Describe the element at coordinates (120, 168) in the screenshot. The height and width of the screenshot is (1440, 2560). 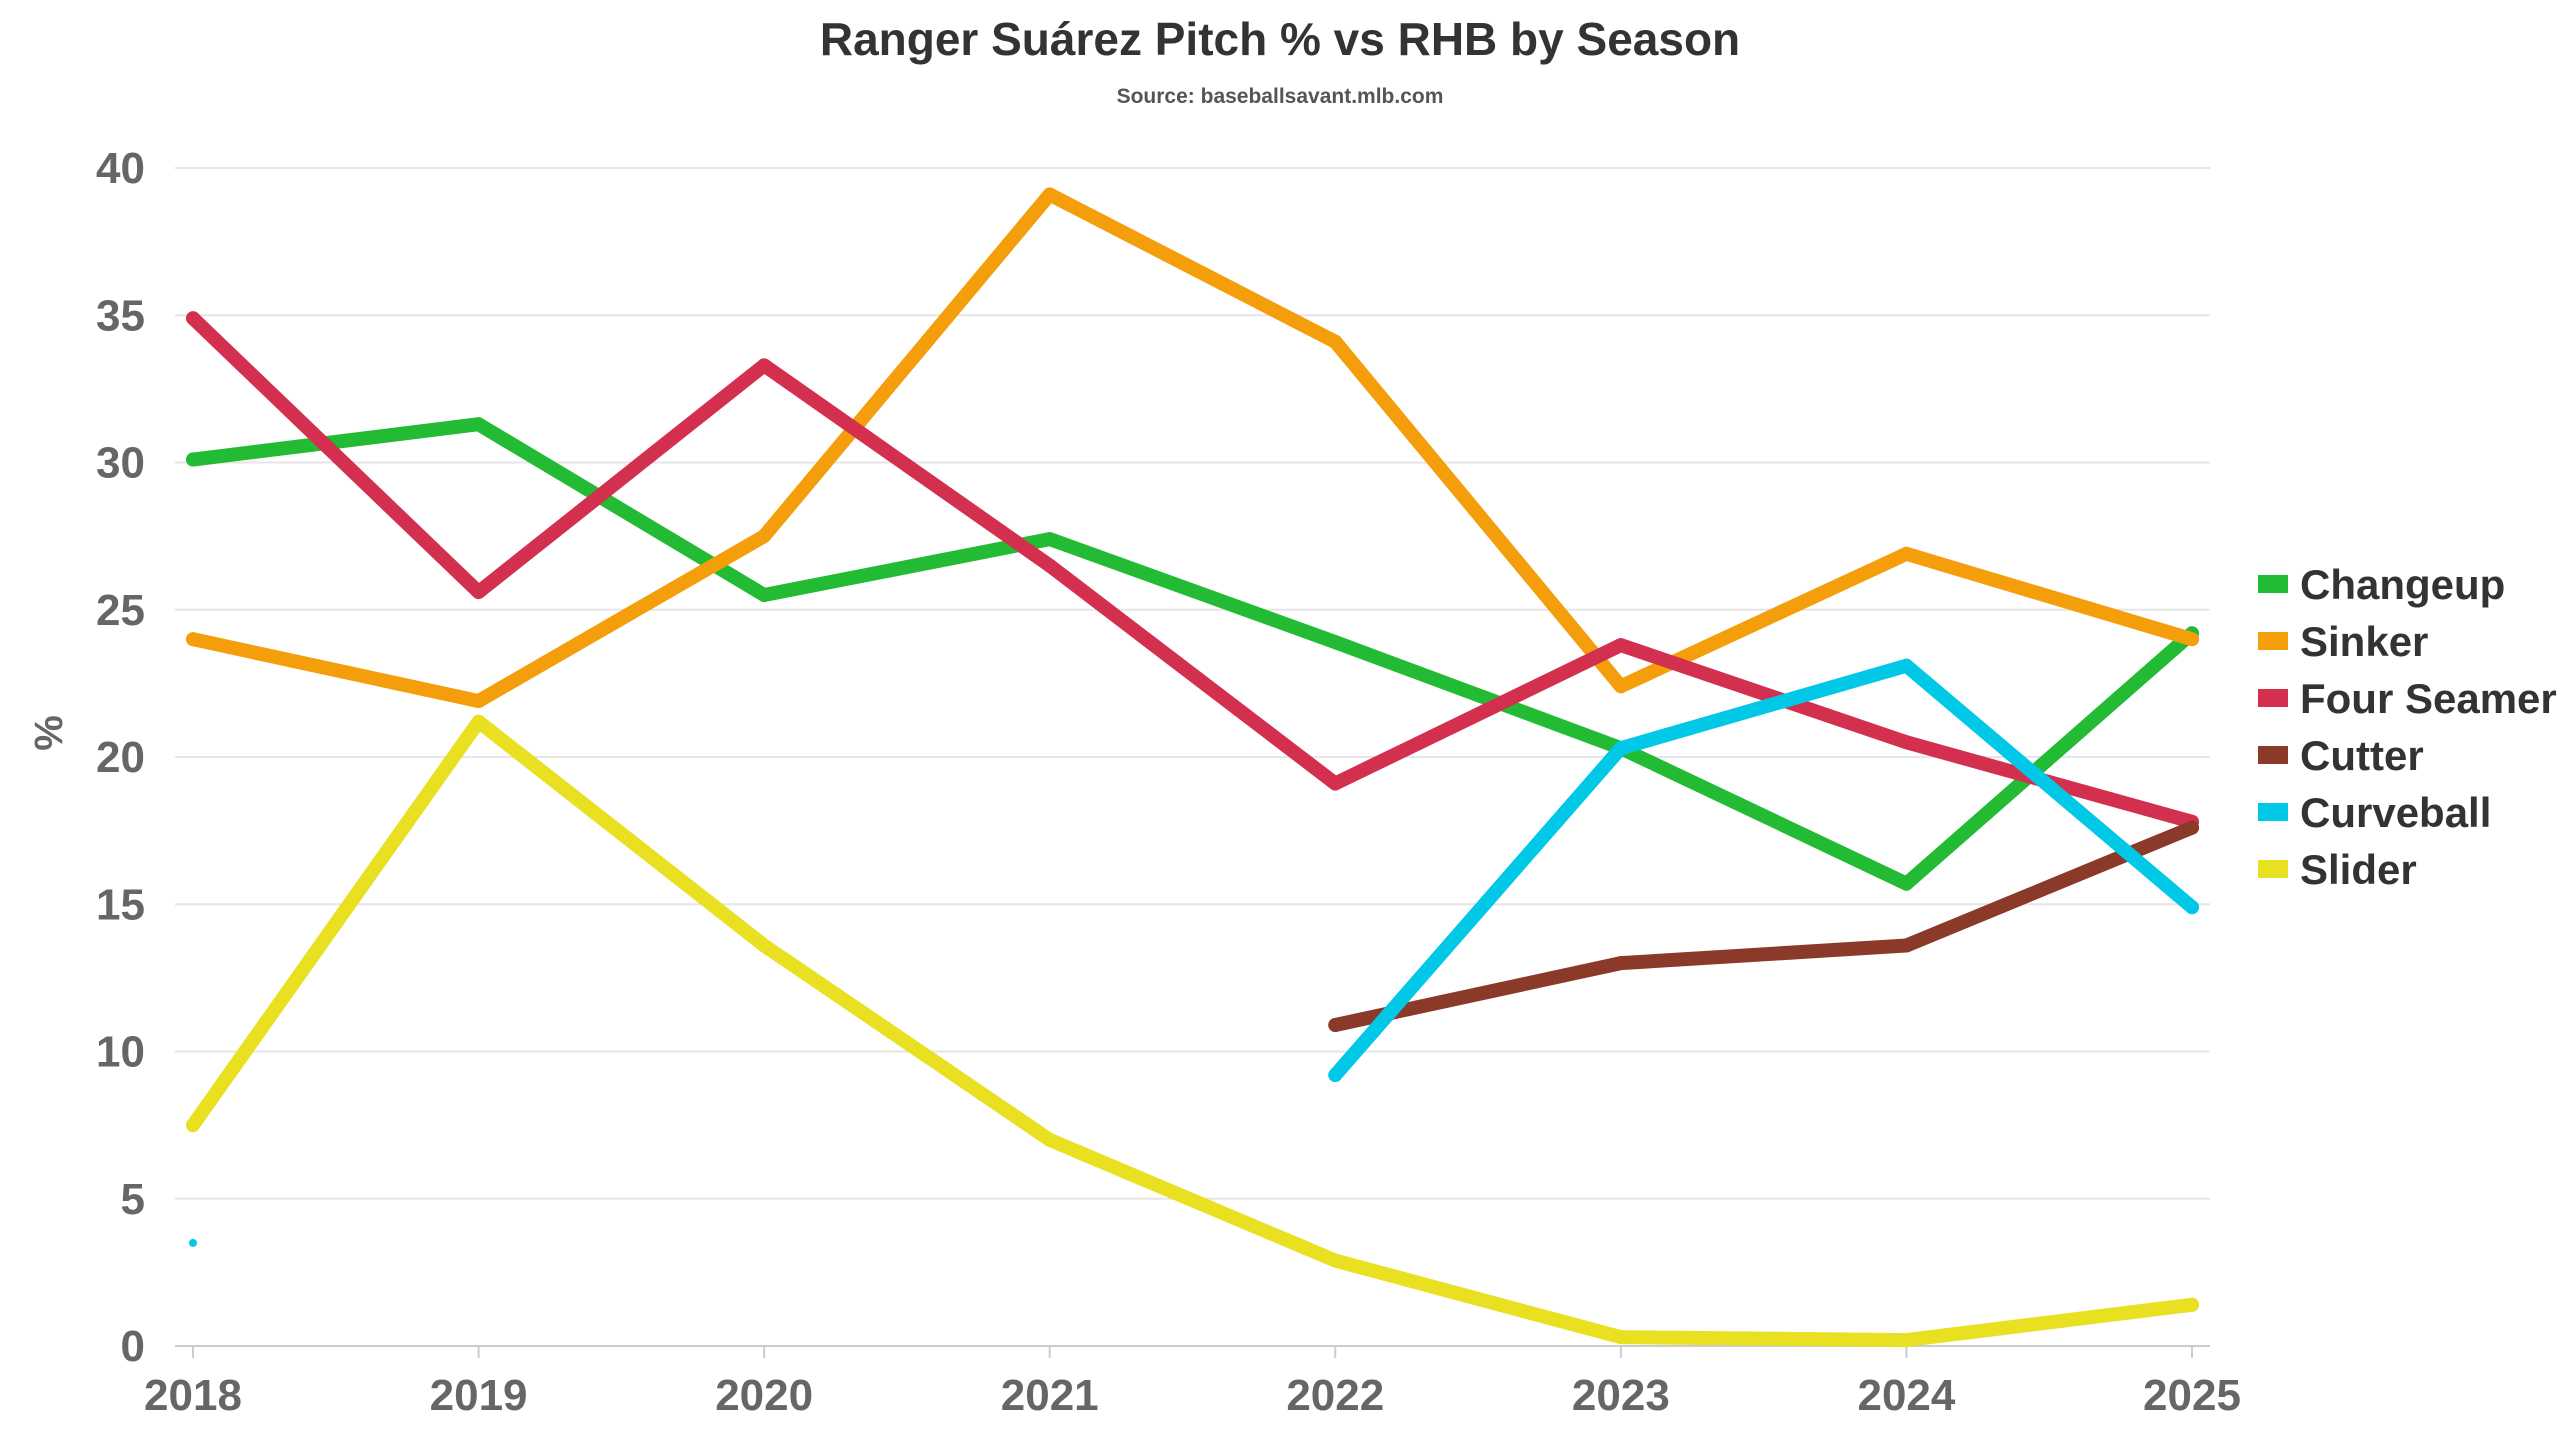
I see `y-tick-label: 40` at that location.